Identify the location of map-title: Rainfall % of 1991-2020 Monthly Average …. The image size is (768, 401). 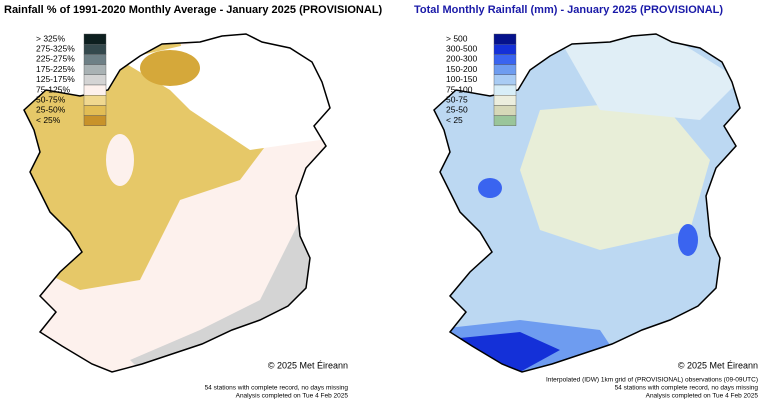
(193, 10).